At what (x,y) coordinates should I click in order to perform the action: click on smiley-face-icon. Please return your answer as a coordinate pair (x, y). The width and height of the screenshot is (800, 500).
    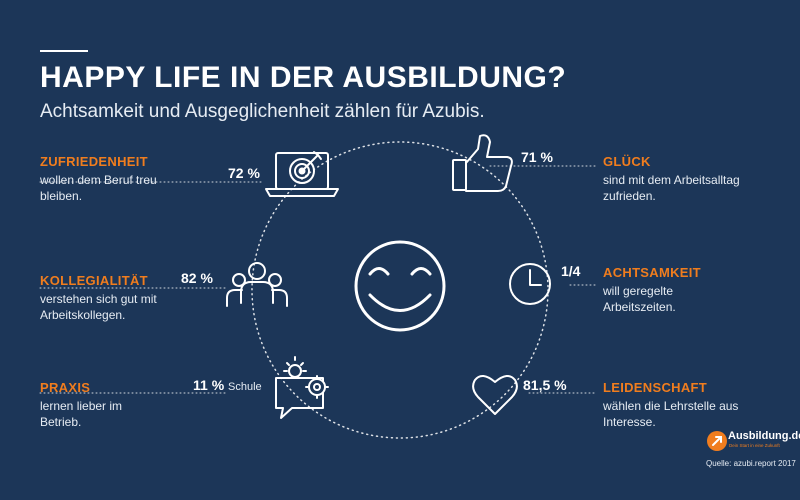
    Looking at the image, I should click on (400, 286).